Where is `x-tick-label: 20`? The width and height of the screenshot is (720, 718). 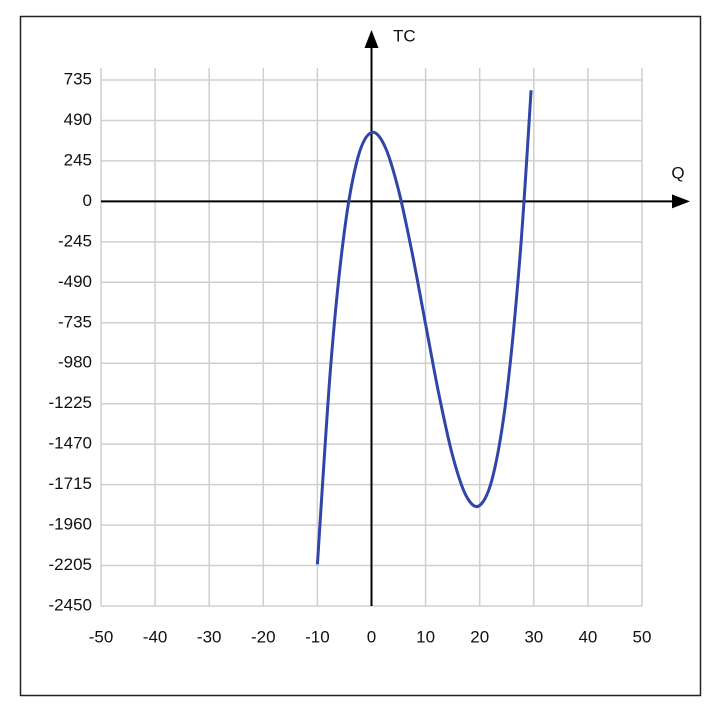 x-tick-label: 20 is located at coordinates (479, 636).